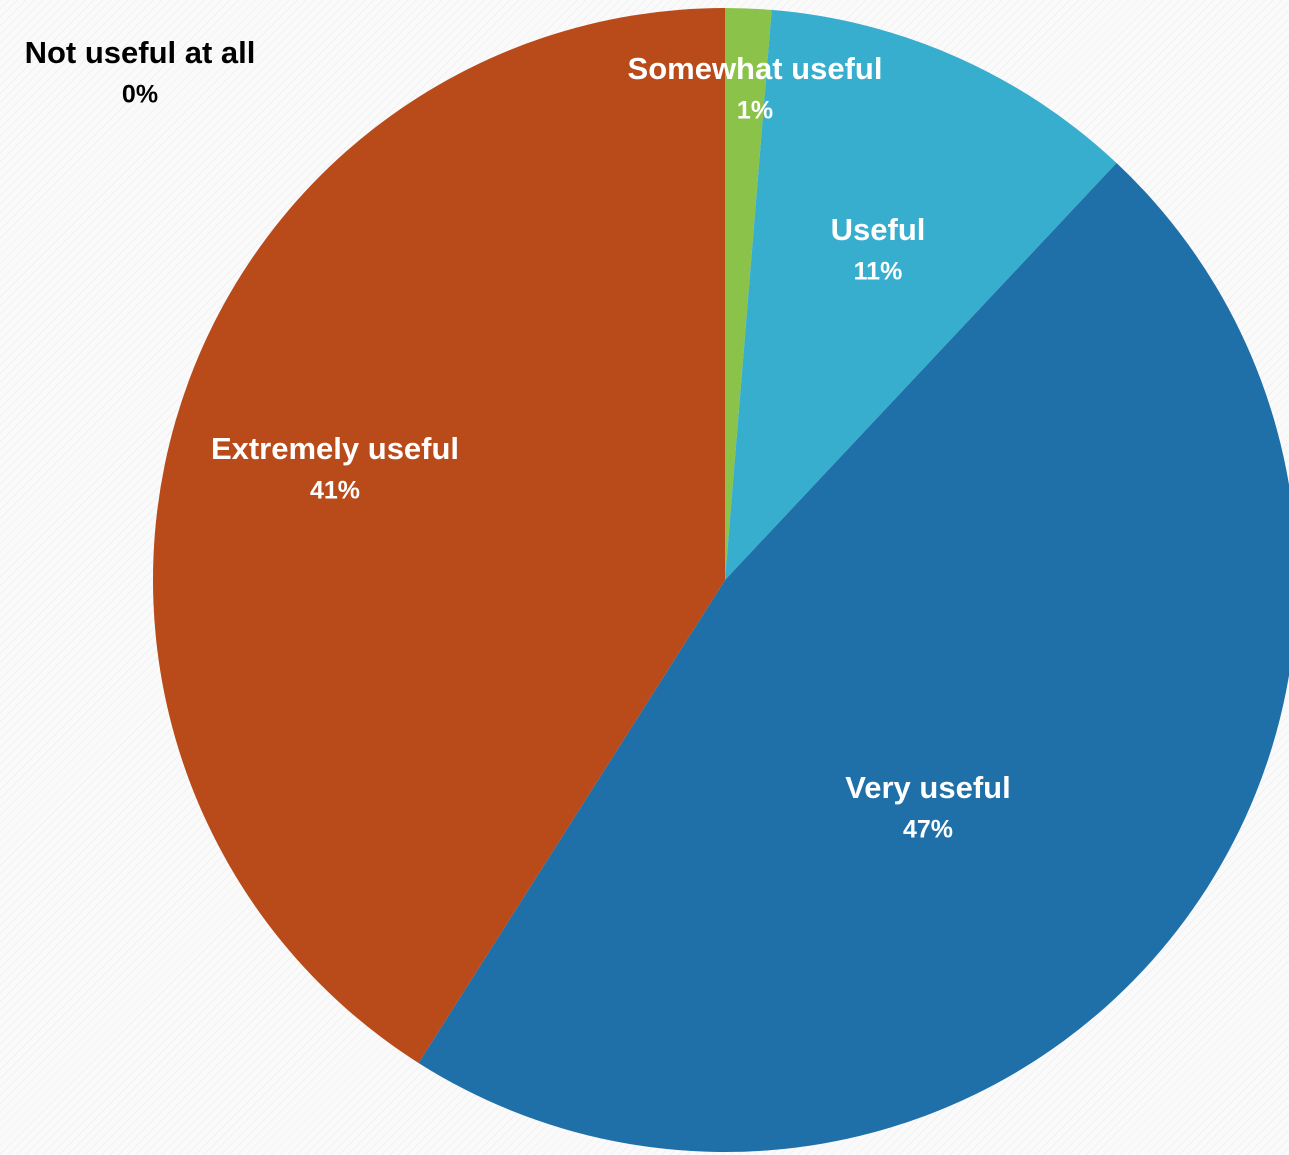 The image size is (1289, 1155). Describe the element at coordinates (748, 294) in the screenshot. I see `slice-somewhat-useful` at that location.